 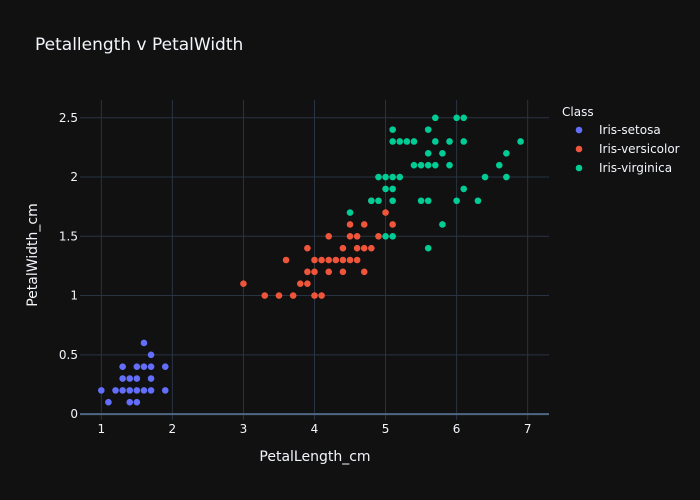 What do you see at coordinates (623, 168) in the screenshot?
I see `legend-item-iris-virginica: Iris-virginica` at bounding box center [623, 168].